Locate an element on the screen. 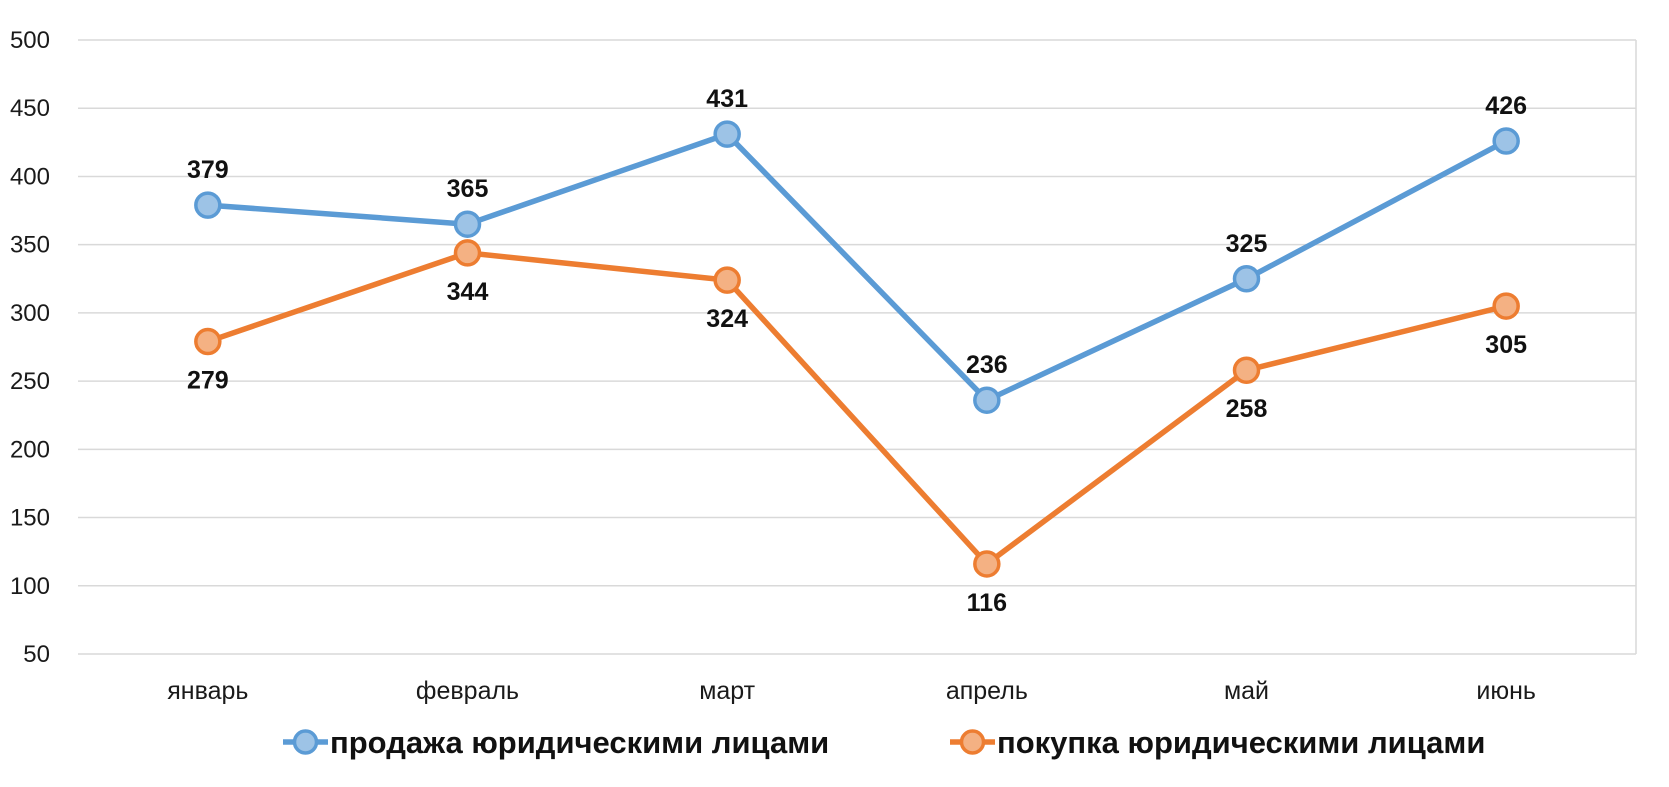 Image resolution: width=1669 pixels, height=787 pixels. data-label: 325 is located at coordinates (1247, 244).